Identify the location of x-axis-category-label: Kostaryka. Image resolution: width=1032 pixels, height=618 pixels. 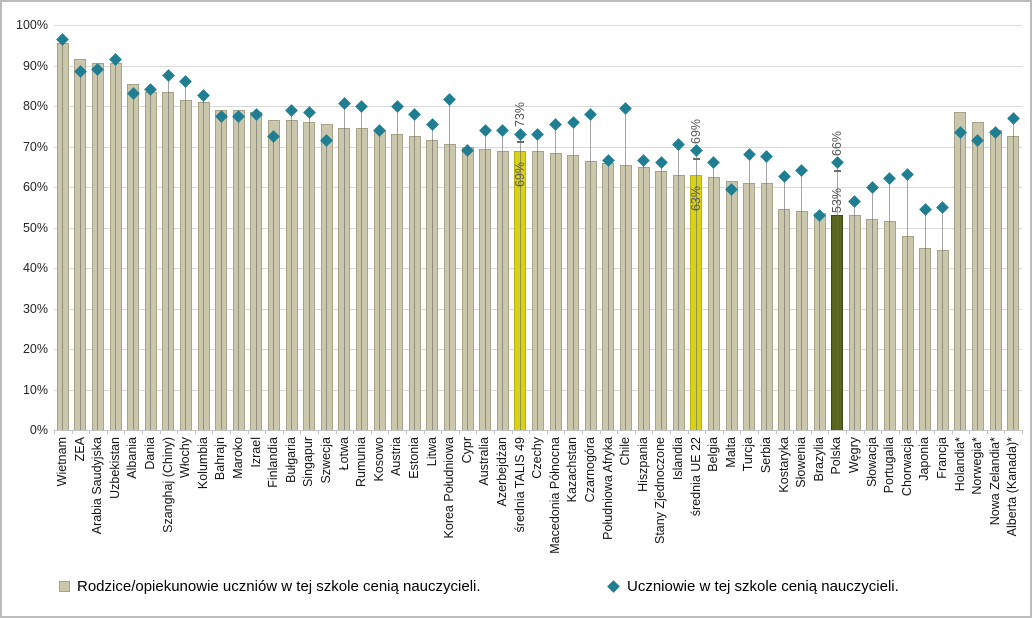
(783, 465).